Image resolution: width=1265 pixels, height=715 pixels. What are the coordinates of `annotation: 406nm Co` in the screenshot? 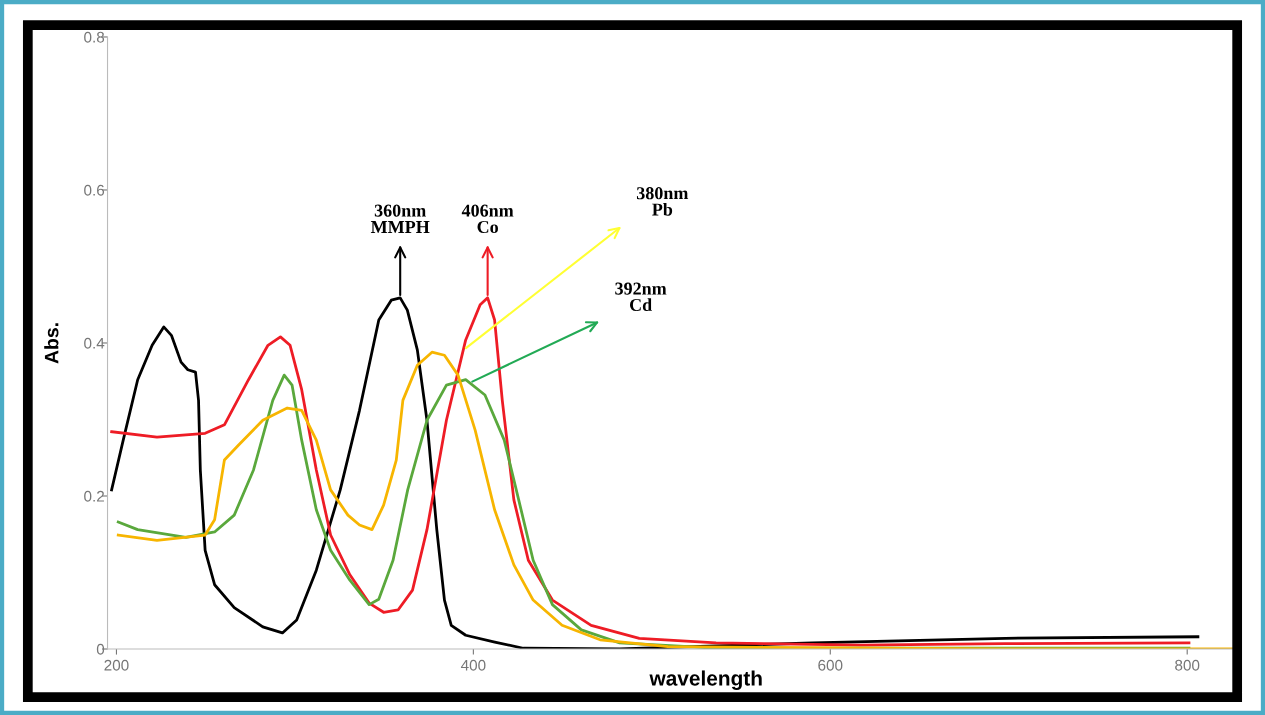 It's located at (487, 219).